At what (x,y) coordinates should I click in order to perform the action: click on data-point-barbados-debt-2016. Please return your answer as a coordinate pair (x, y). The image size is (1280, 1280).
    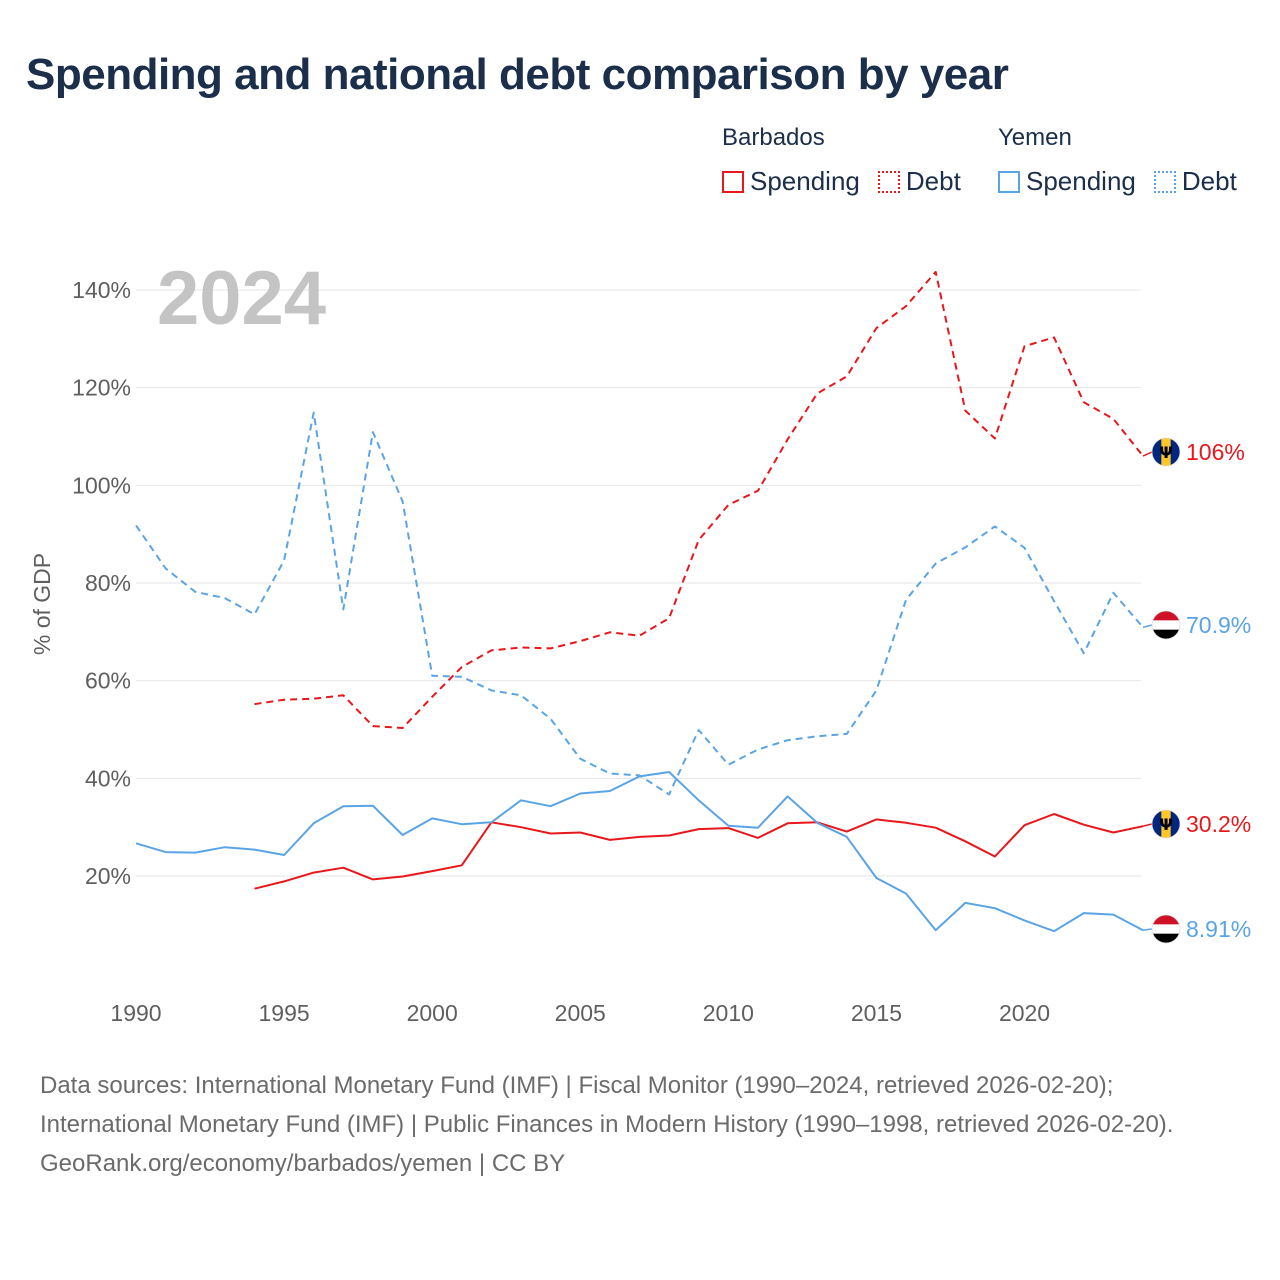
    Looking at the image, I should click on (906, 306).